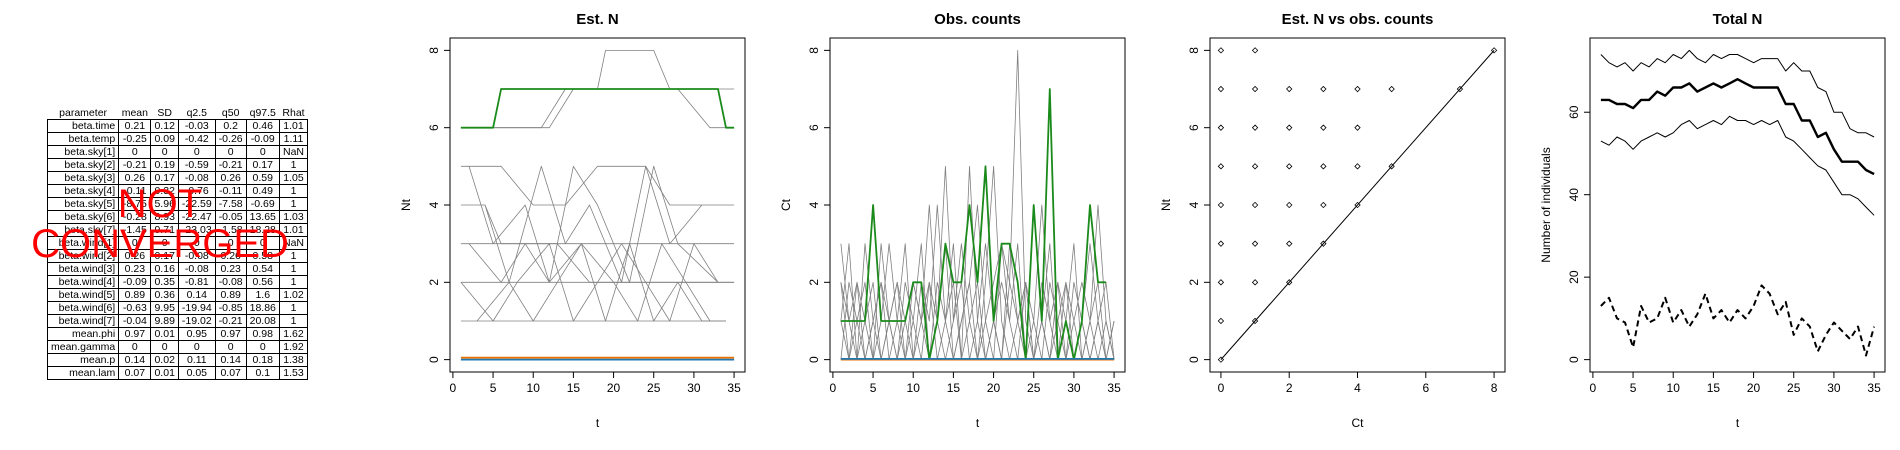 The height and width of the screenshot is (450, 1900). What do you see at coordinates (1358, 423) in the screenshot?
I see `x-axis-label: Ct` at bounding box center [1358, 423].